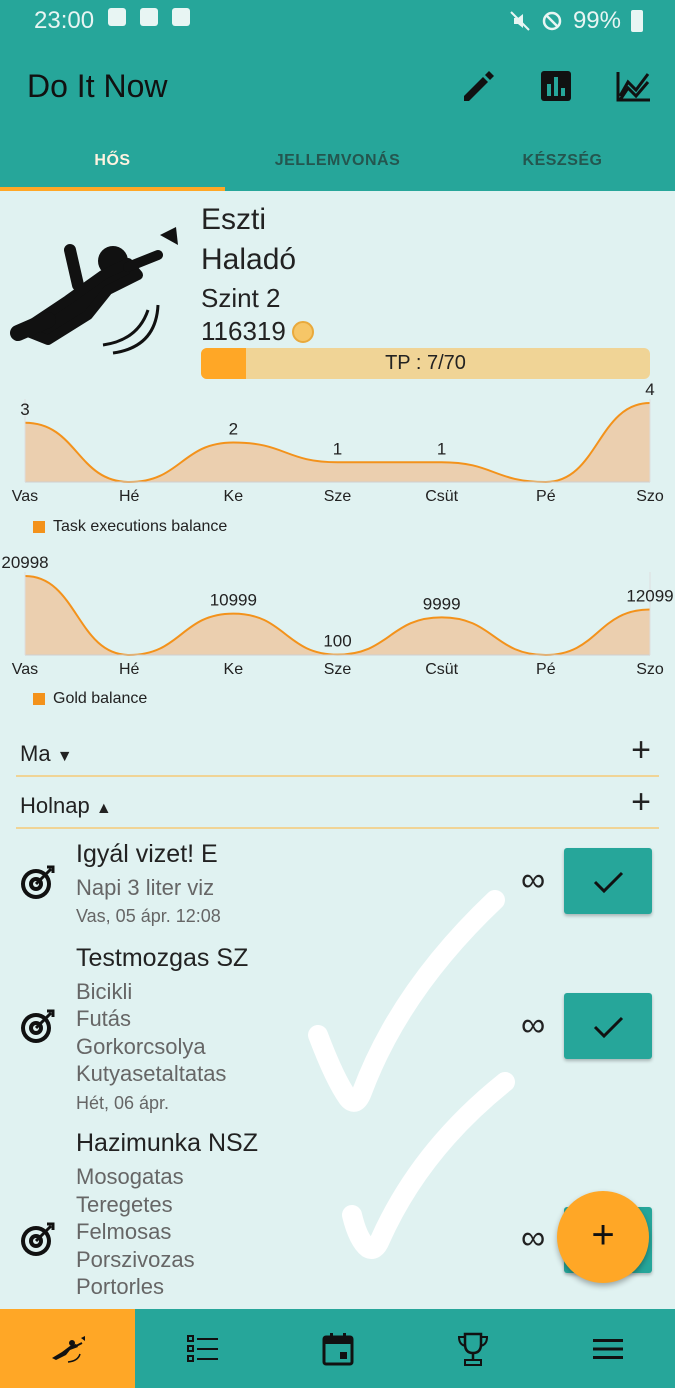 Image resolution: width=675 pixels, height=1388 pixels. What do you see at coordinates (303, 332) in the screenshot?
I see `coin-icon` at bounding box center [303, 332].